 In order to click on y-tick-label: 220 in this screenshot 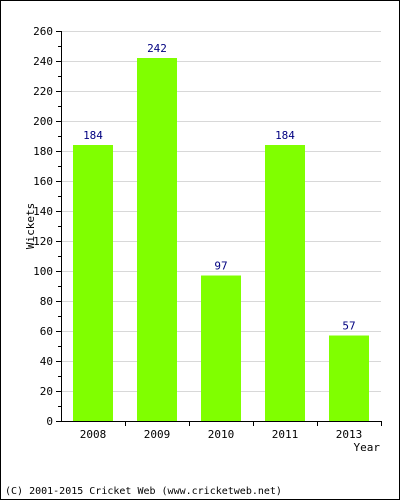, I will do `click(43, 91)`.